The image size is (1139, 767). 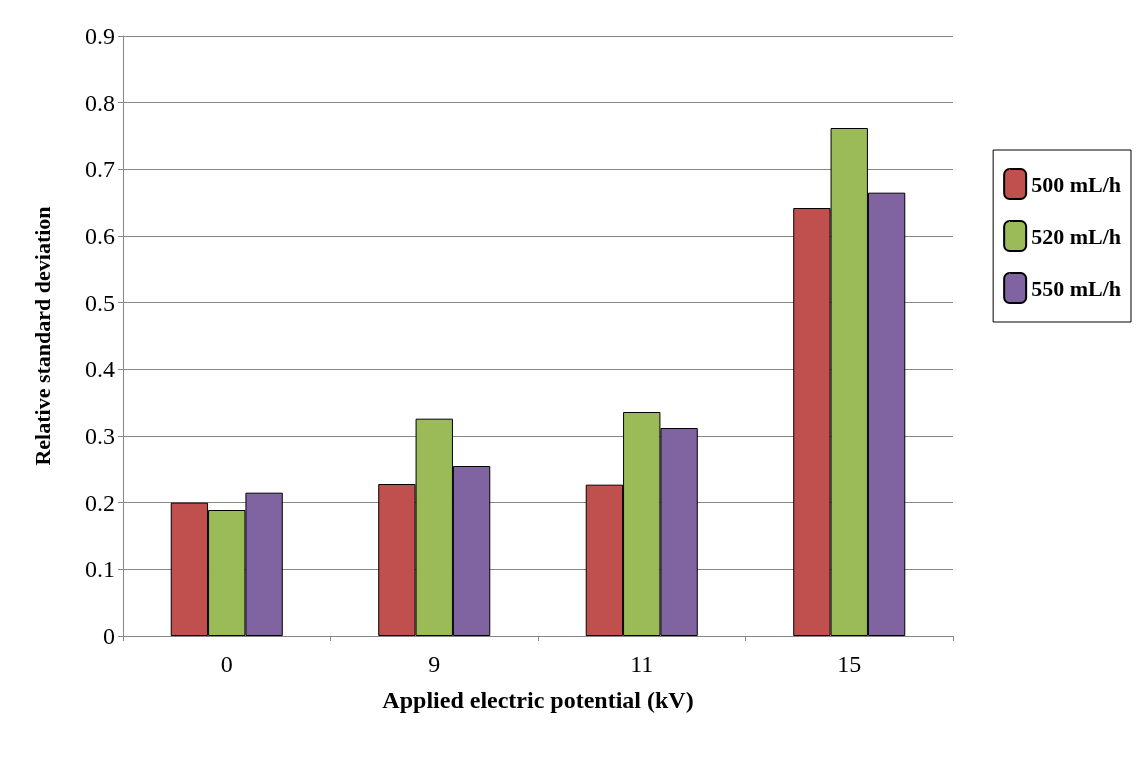 I want to click on y-tick-label: 0.4, so click(x=100, y=369).